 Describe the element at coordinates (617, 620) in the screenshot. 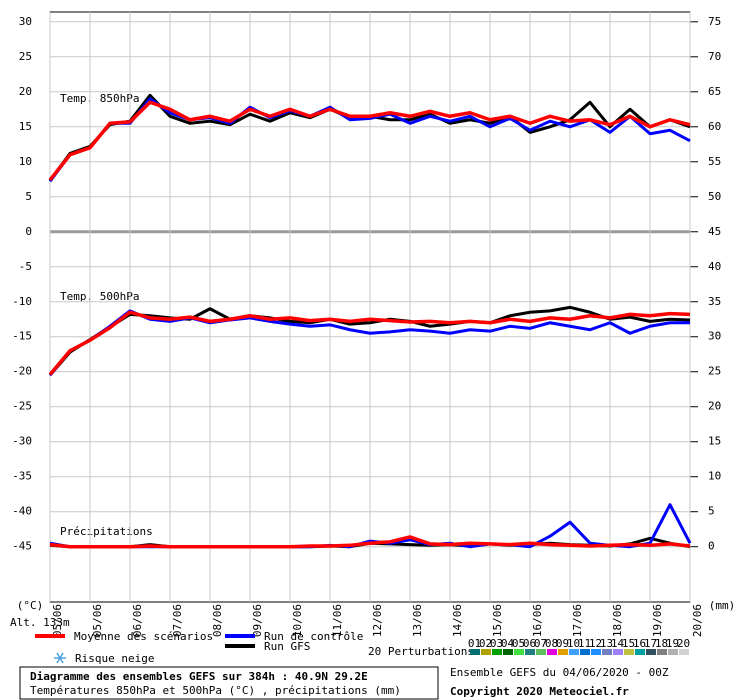

I see `x-tick-label: 18/06` at that location.